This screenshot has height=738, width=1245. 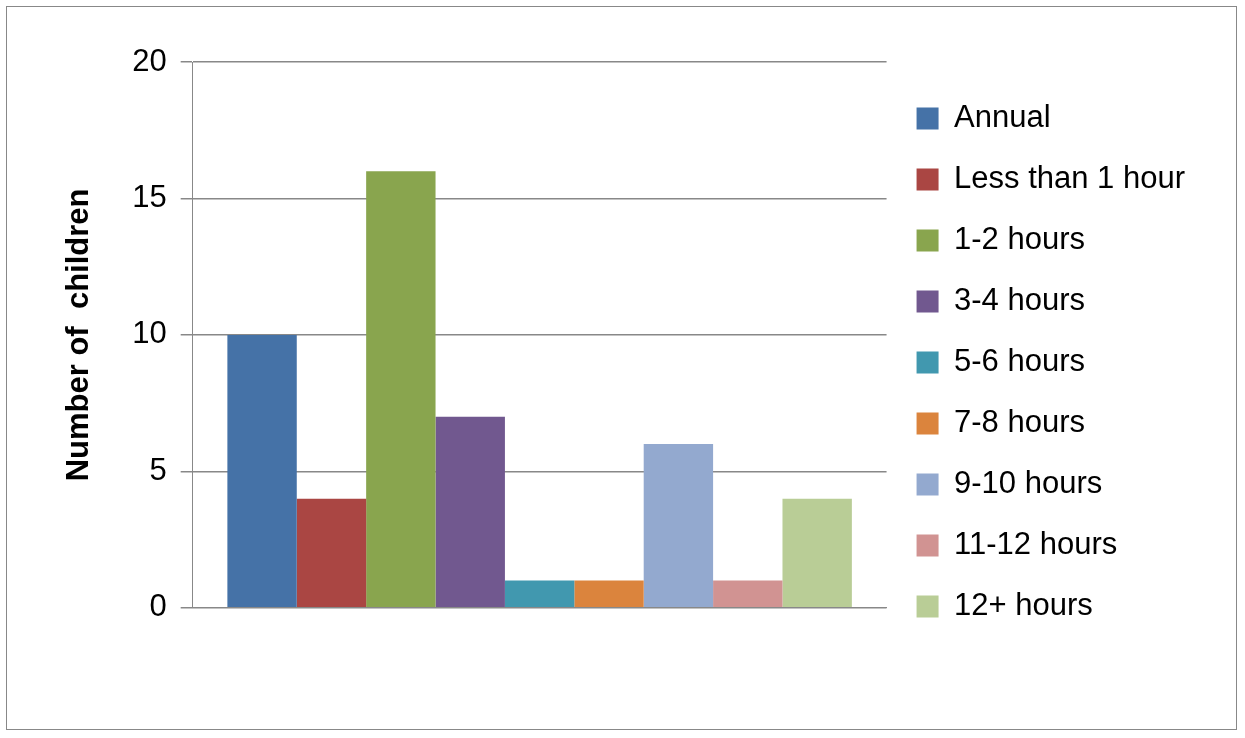 I want to click on legend-label: 5-6 hours, so click(x=1020, y=361).